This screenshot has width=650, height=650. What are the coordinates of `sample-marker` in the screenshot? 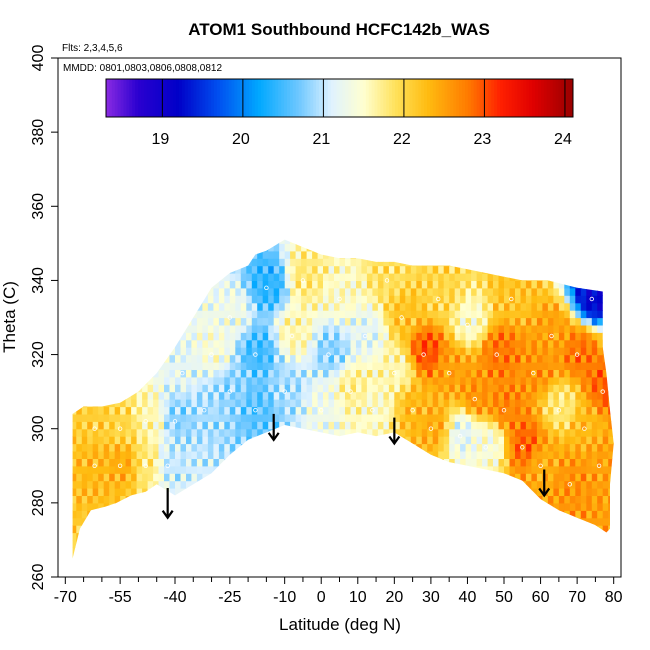 It's located at (120, 465).